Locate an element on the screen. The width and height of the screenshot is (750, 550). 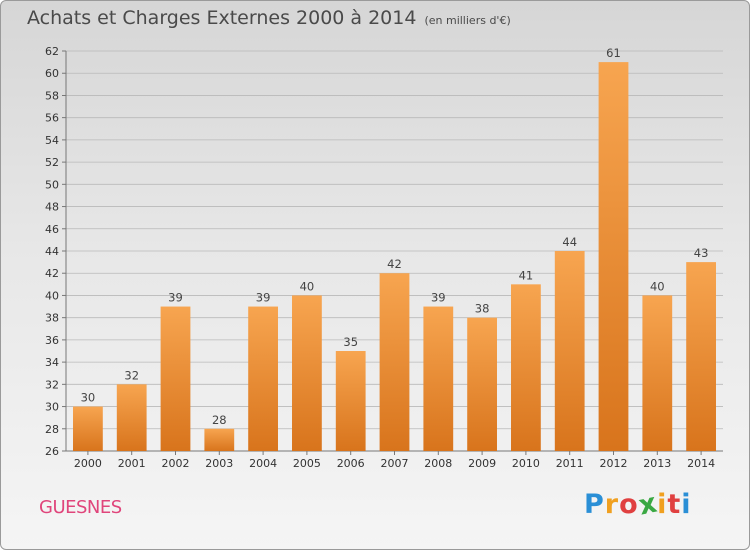
x-tick-label: 2005 is located at coordinates (307, 463).